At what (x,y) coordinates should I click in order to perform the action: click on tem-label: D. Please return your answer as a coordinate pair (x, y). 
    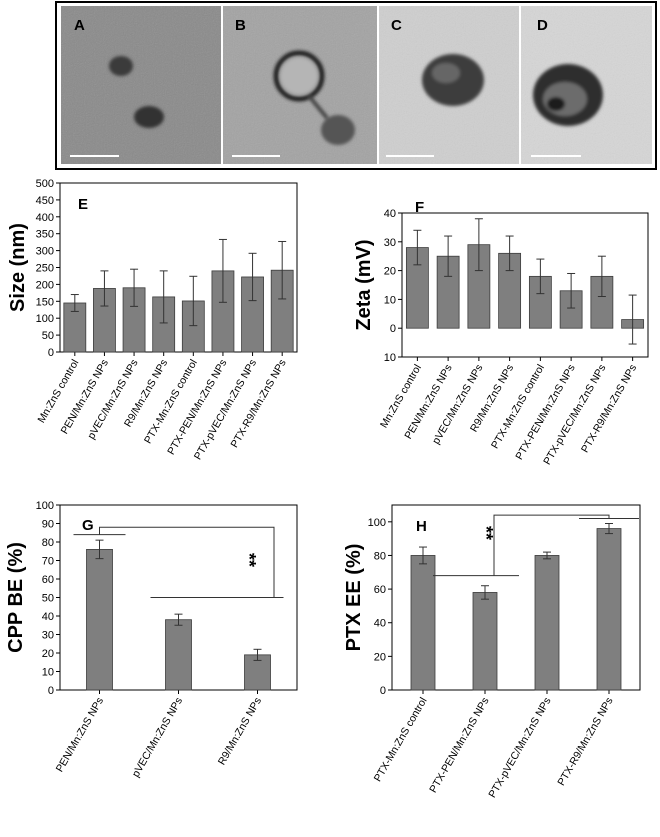
    Looking at the image, I should click on (542, 25).